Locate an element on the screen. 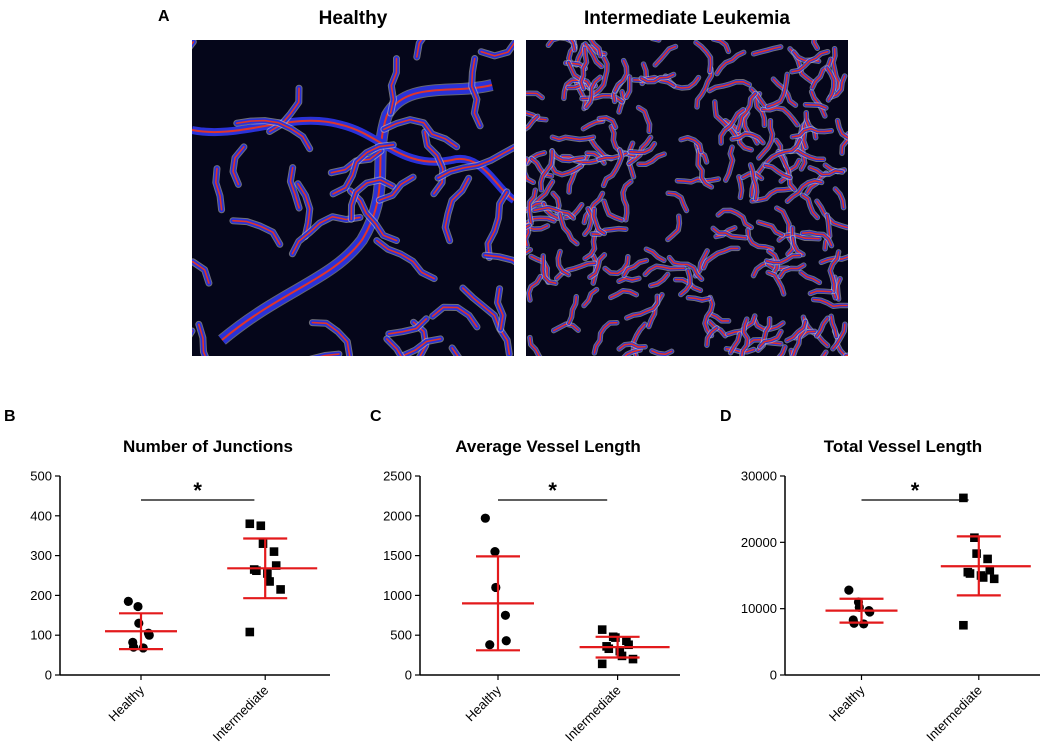 The image size is (1063, 755). y-tick-label: 2500 is located at coordinates (397, 476).